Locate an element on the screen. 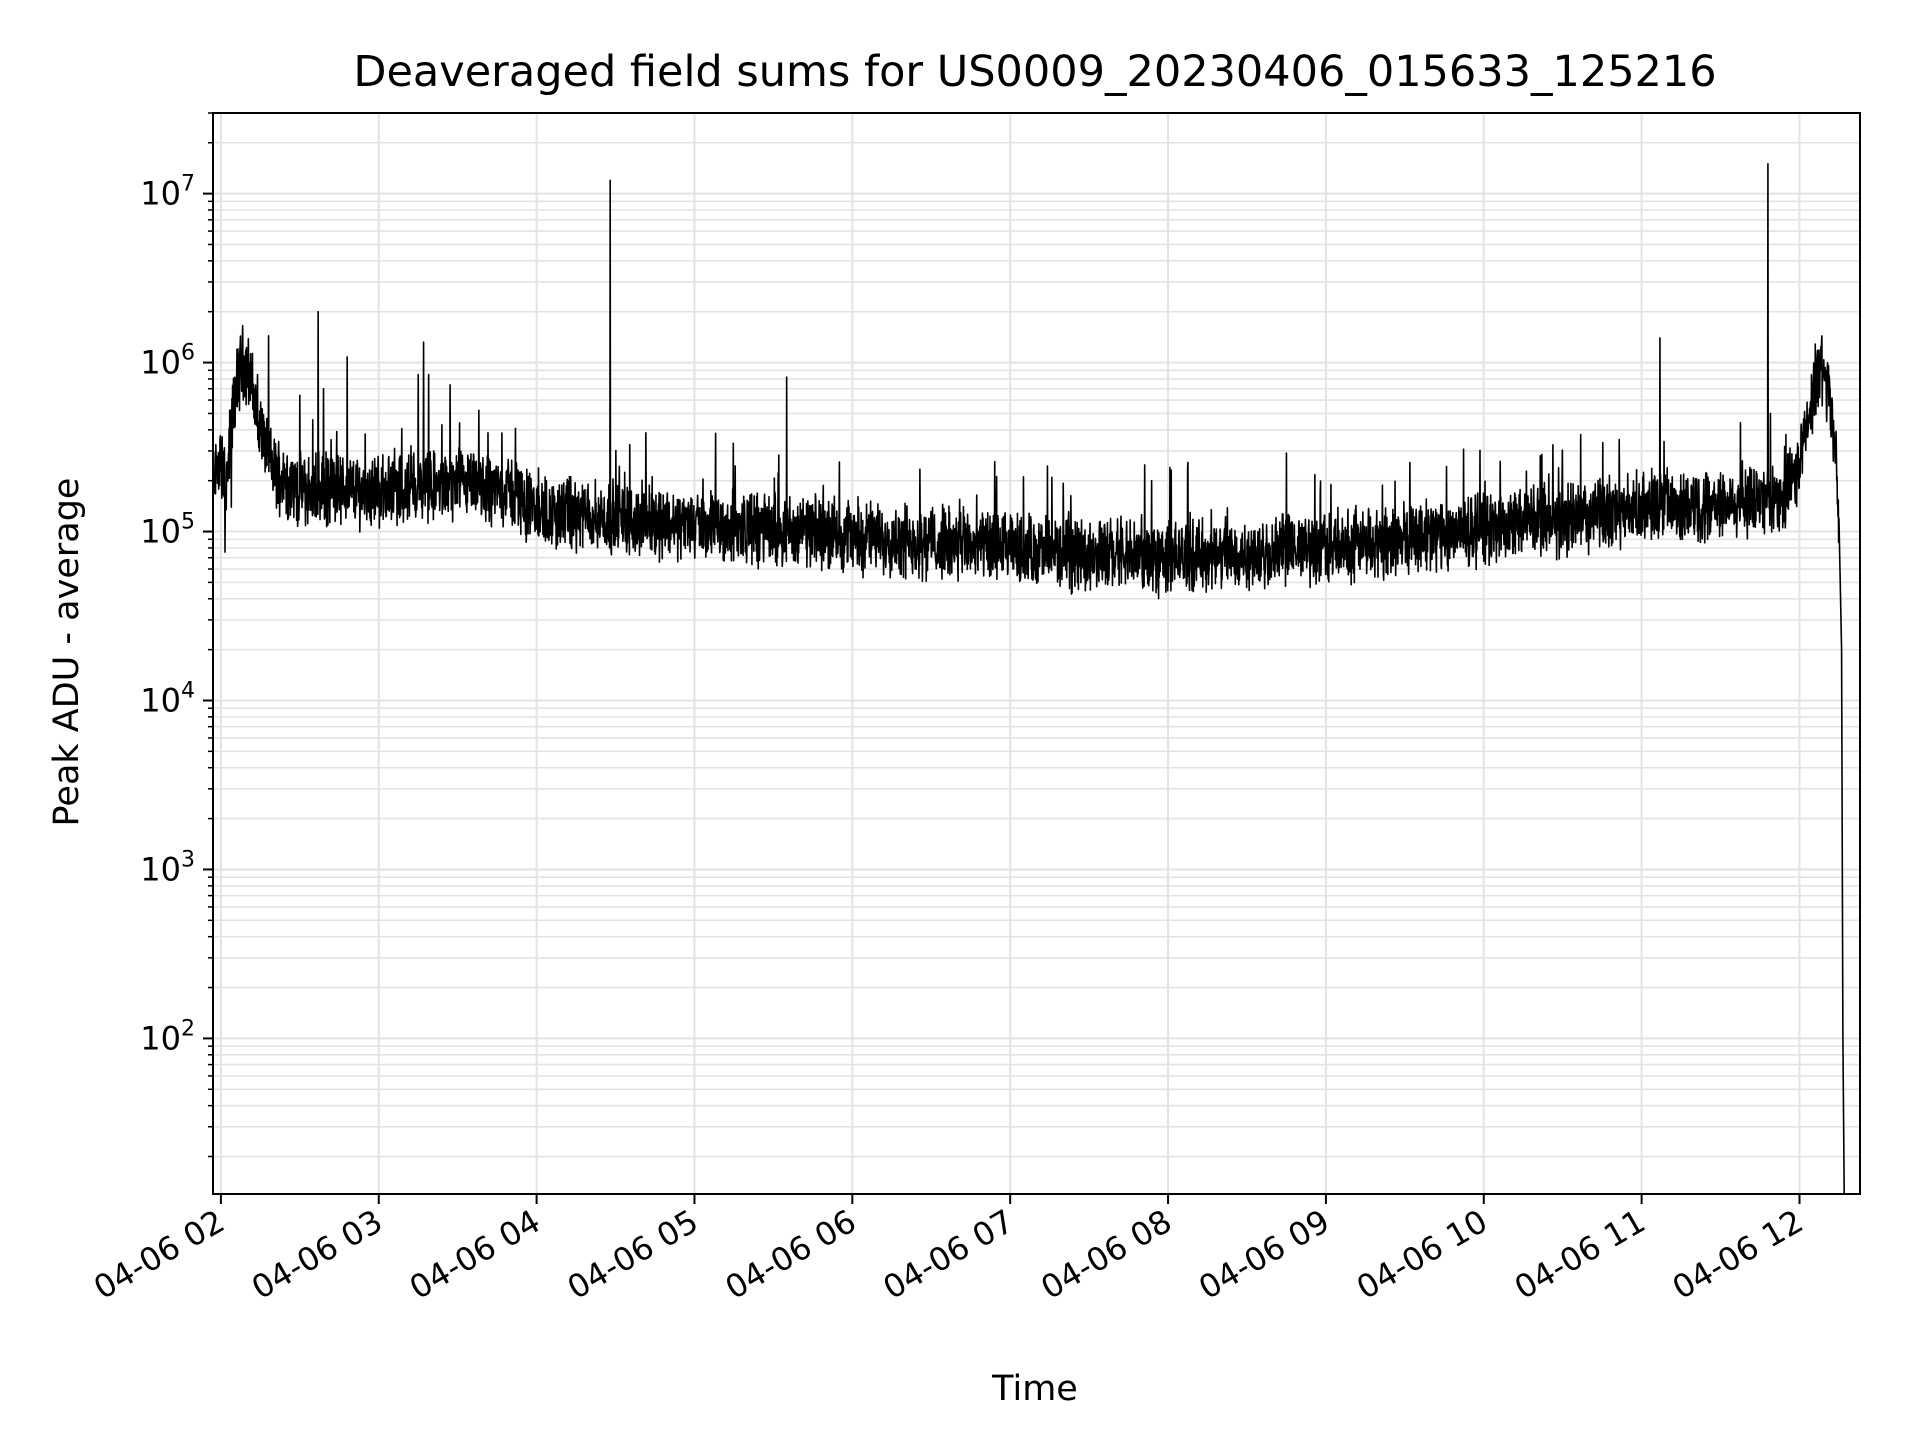 Image resolution: width=1920 pixels, height=1440 pixels. x-axis-label: Time is located at coordinates (1034, 1389).